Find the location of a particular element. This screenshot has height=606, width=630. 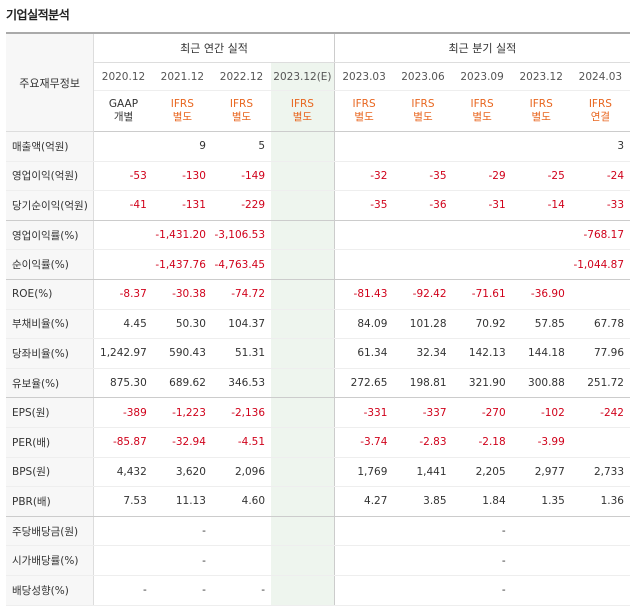

row-label: 유보율(%) is located at coordinates (50, 383).